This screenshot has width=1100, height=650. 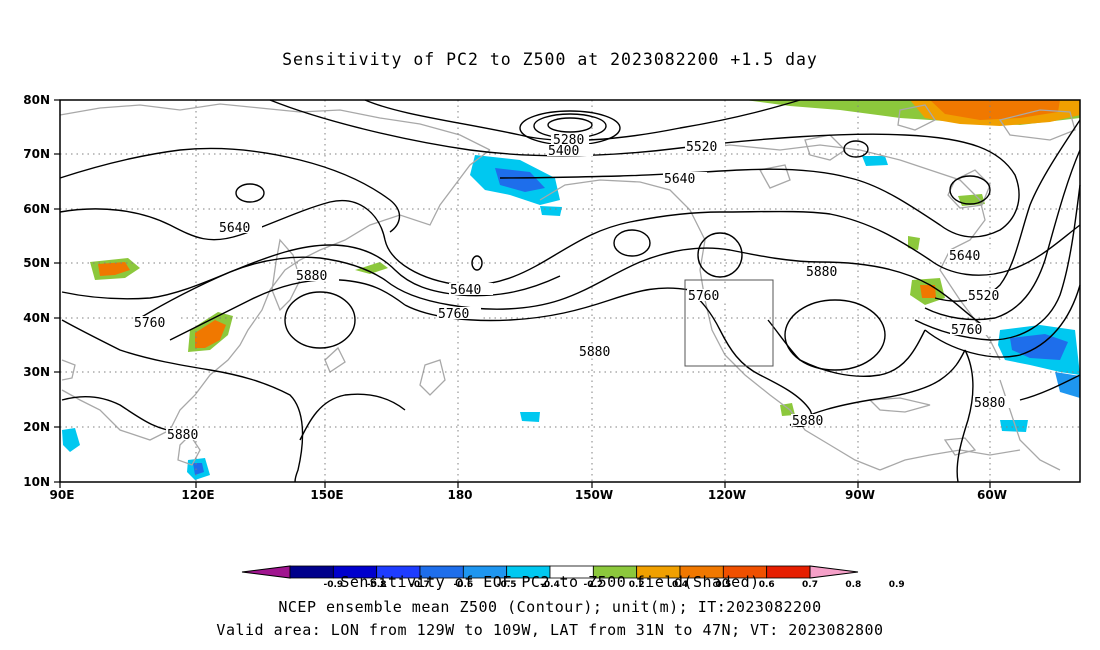 What do you see at coordinates (550, 585) in the screenshot?
I see `colorbar-tick-label: -0.4` at bounding box center [550, 585].